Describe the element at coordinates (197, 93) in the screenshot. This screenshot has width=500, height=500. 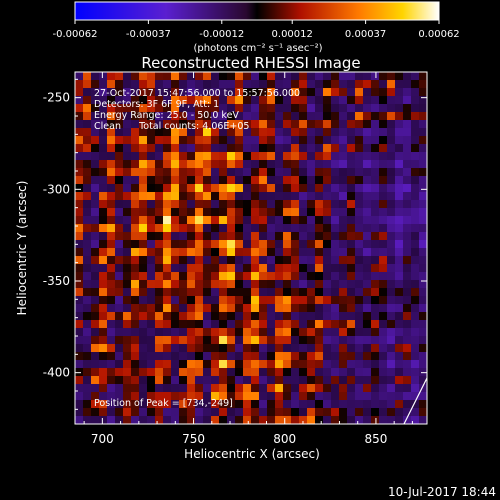
I see `annotation-text: 27-Oct-2017 15:47:56.000 to 15:57:56.000` at that location.